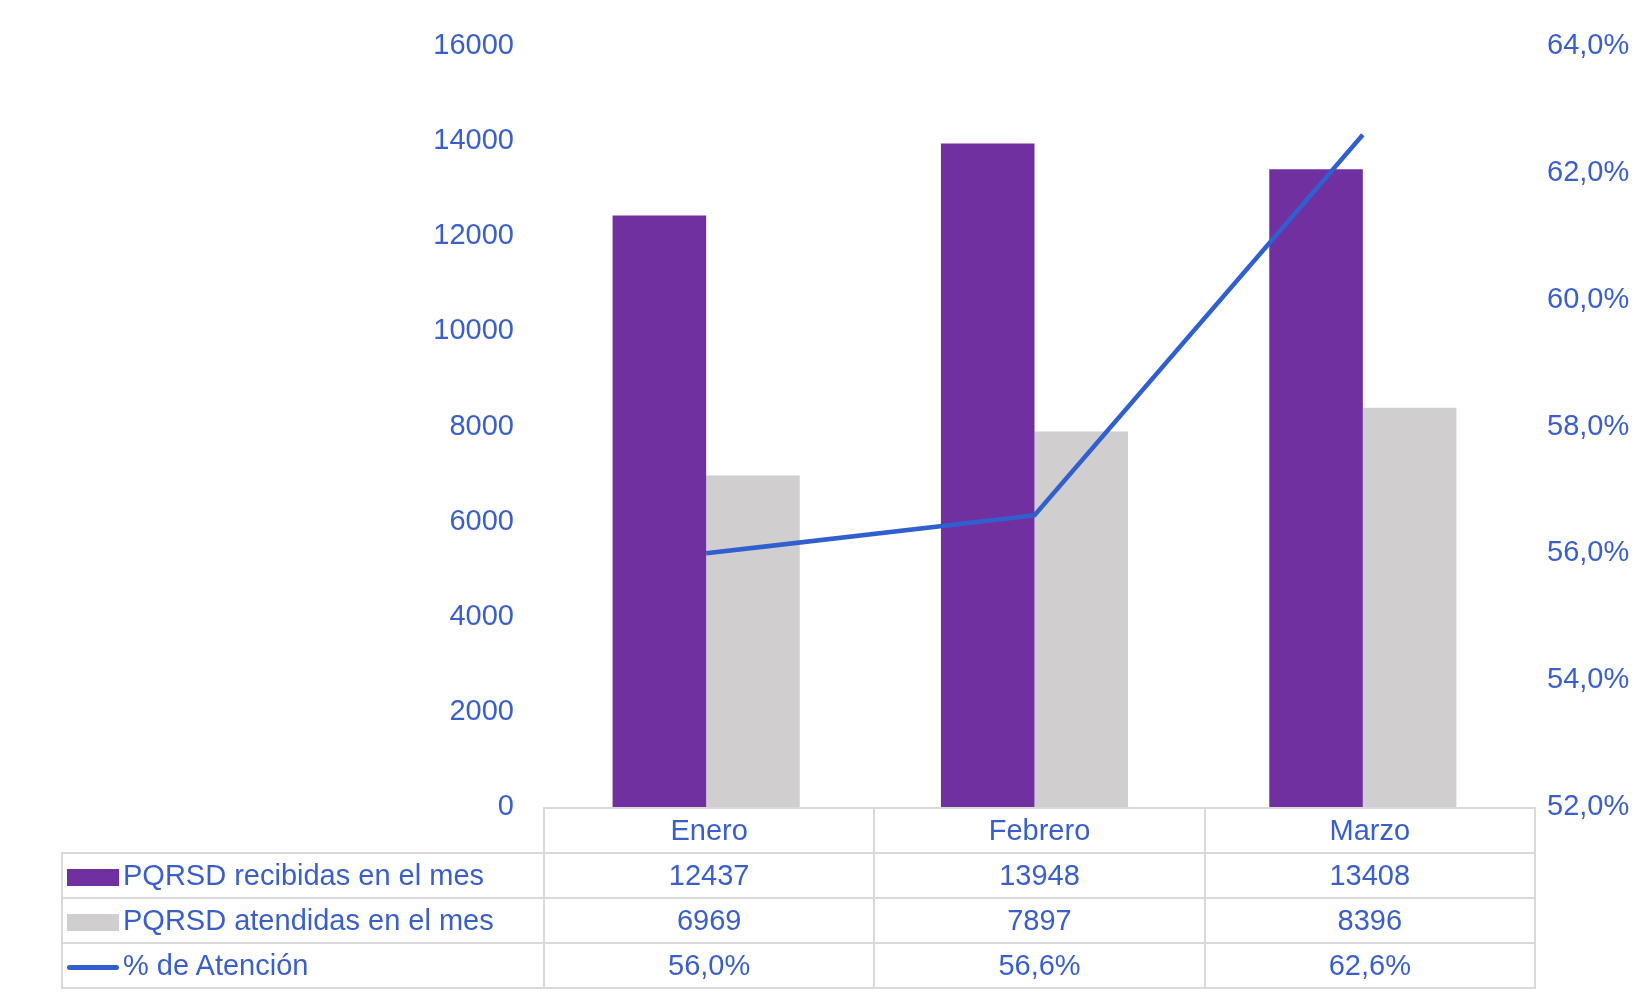 This screenshot has height=996, width=1651. Describe the element at coordinates (473, 234) in the screenshot. I see `y-tick-label: 12000` at that location.